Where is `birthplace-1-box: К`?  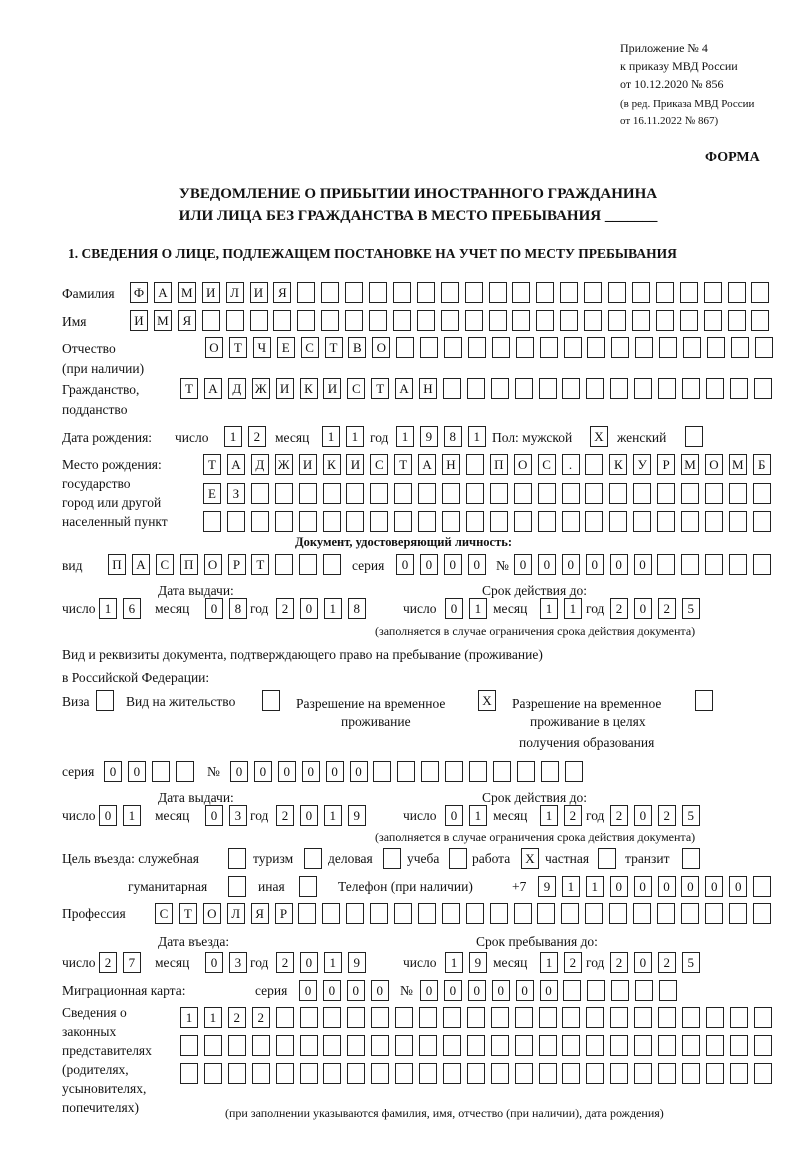
birthplace-1-box: К is located at coordinates (331, 464).